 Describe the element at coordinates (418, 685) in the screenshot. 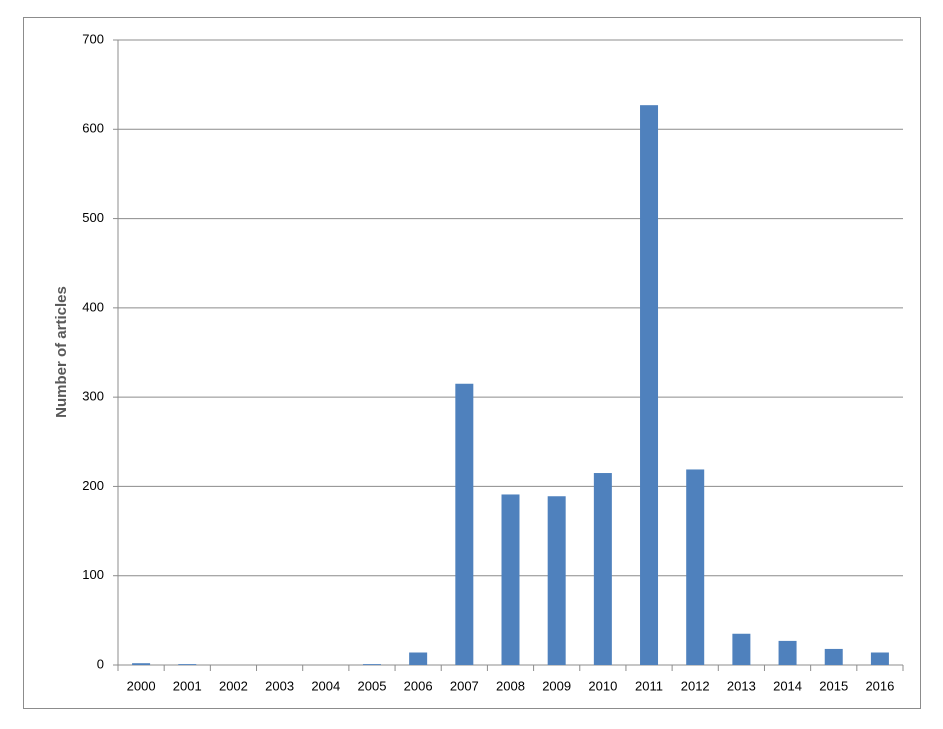

I see `x-tick-label: 2006` at that location.